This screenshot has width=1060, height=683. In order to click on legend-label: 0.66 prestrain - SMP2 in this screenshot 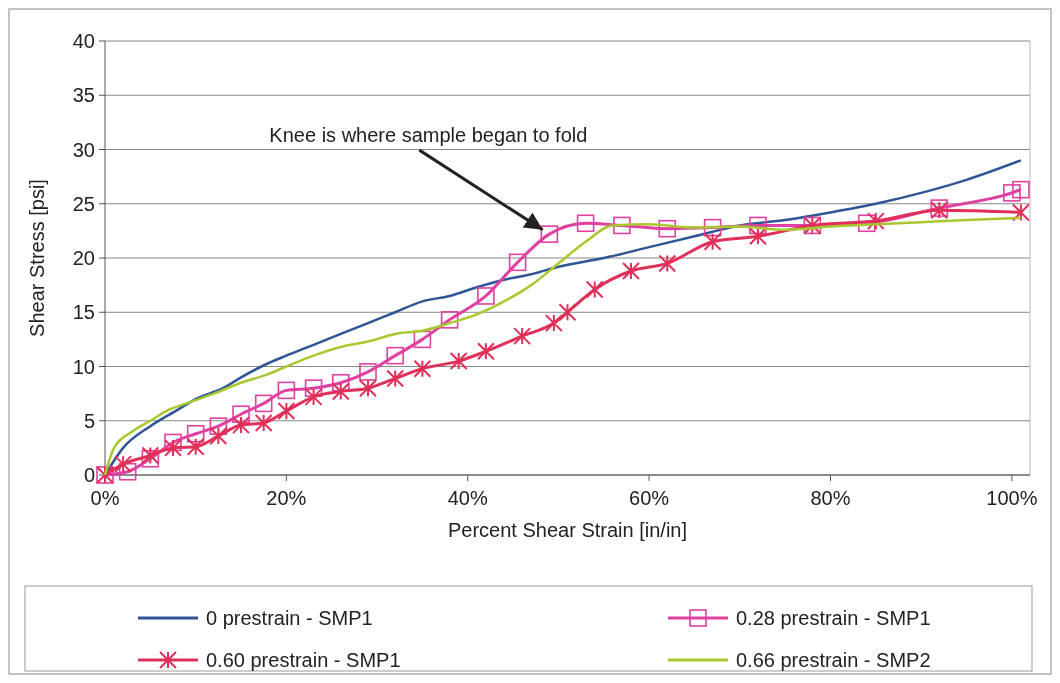, I will do `click(833, 660)`.